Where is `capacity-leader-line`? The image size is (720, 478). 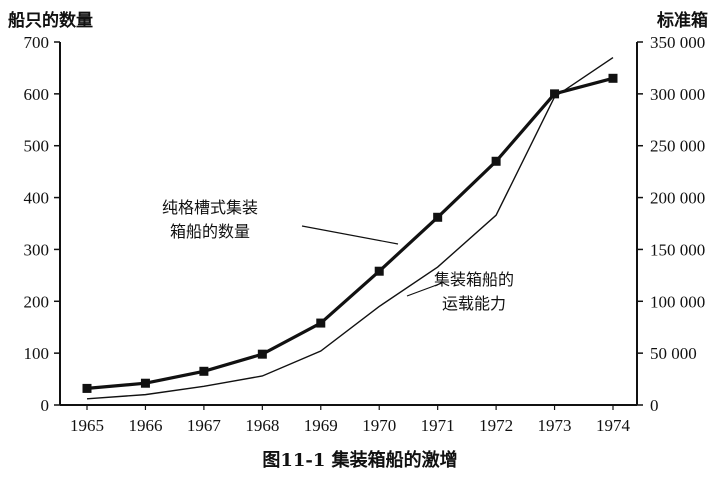
capacity-leader-line is located at coordinates (424, 289).